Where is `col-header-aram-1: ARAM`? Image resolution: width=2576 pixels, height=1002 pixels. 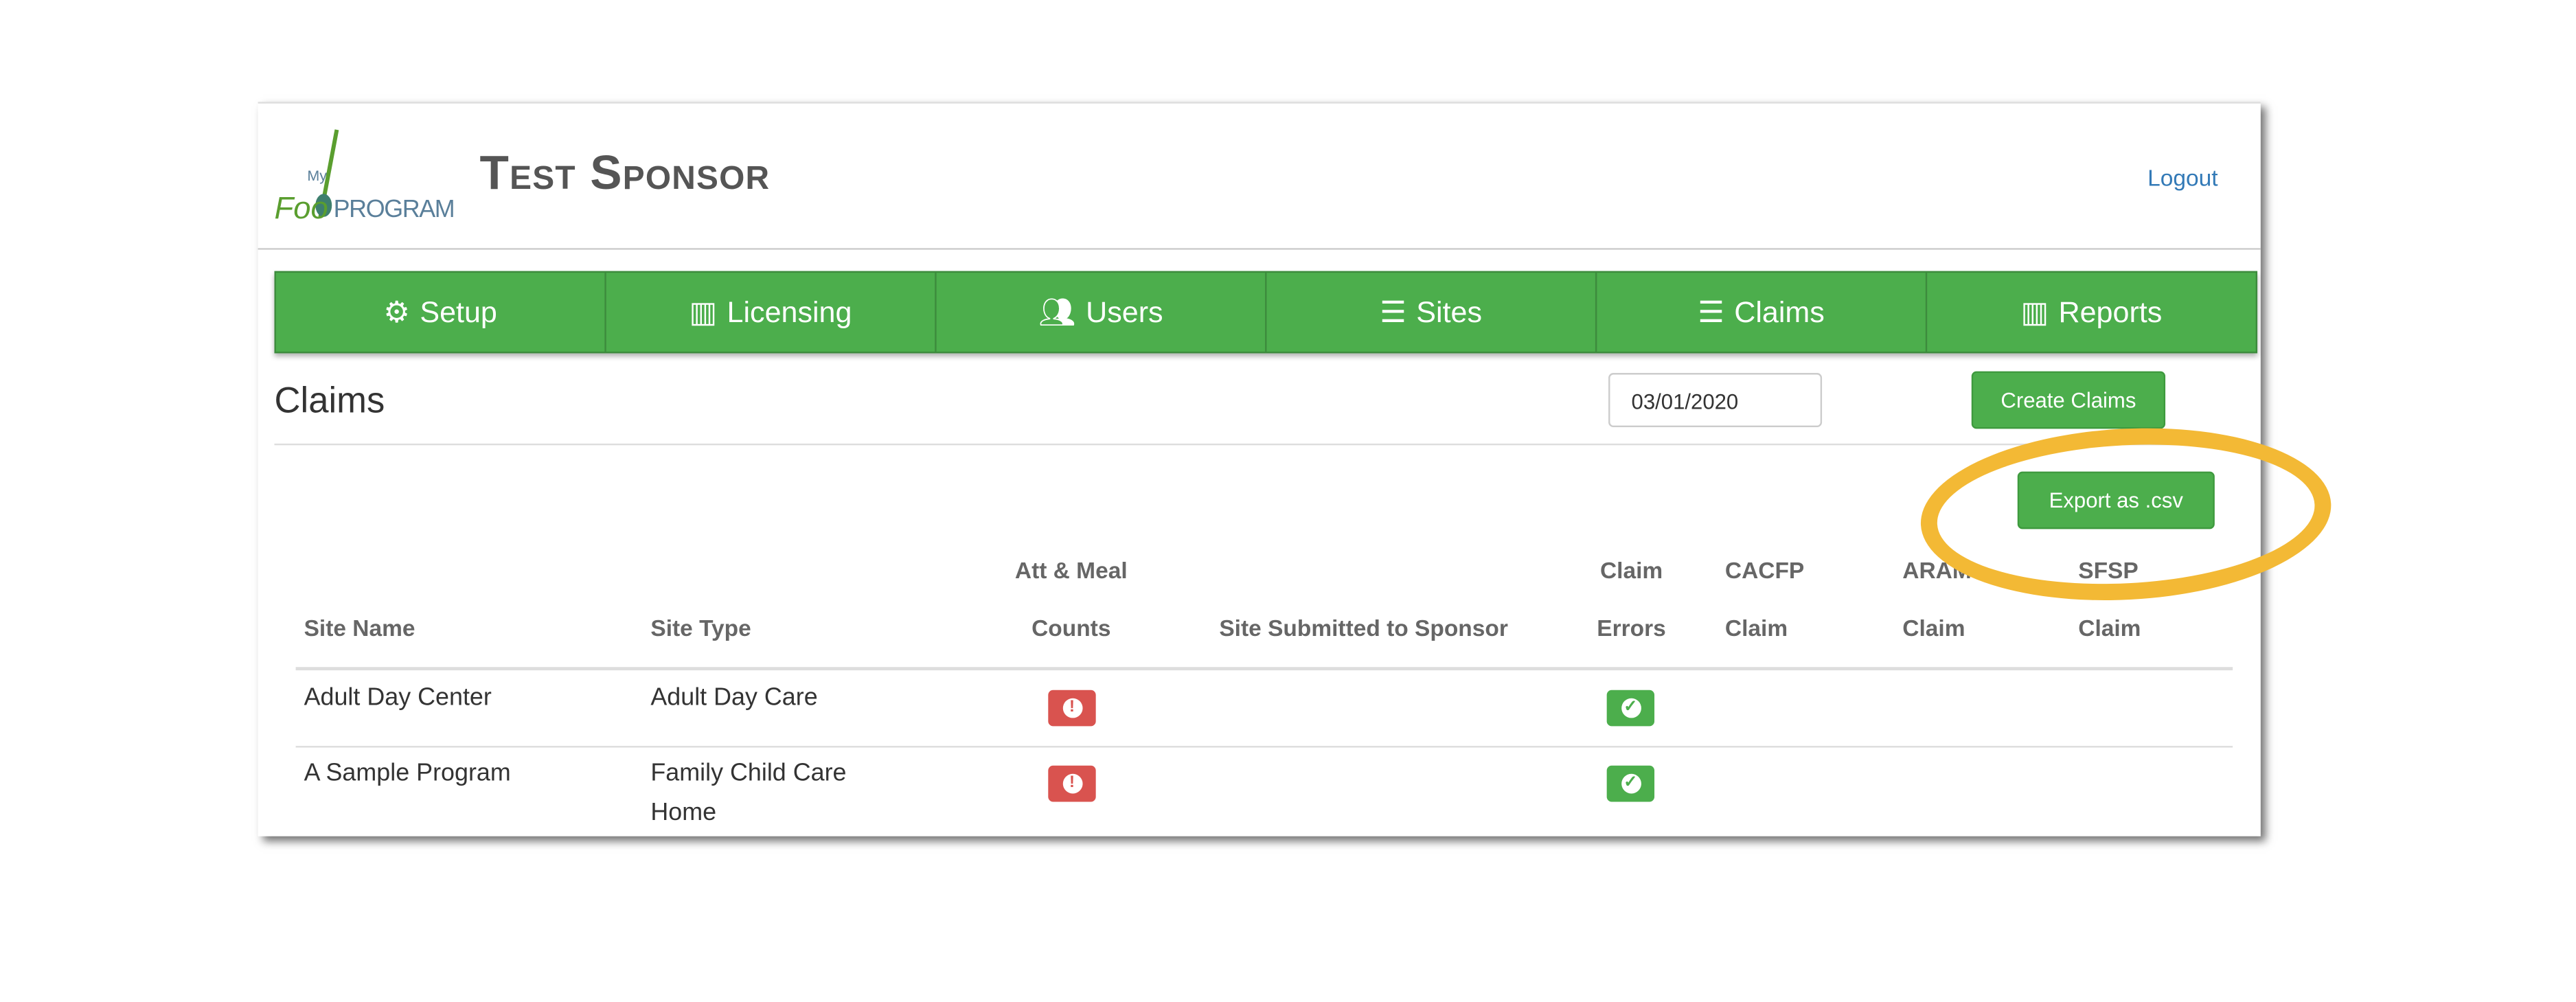 col-header-aram-1: ARAM is located at coordinates (1937, 570).